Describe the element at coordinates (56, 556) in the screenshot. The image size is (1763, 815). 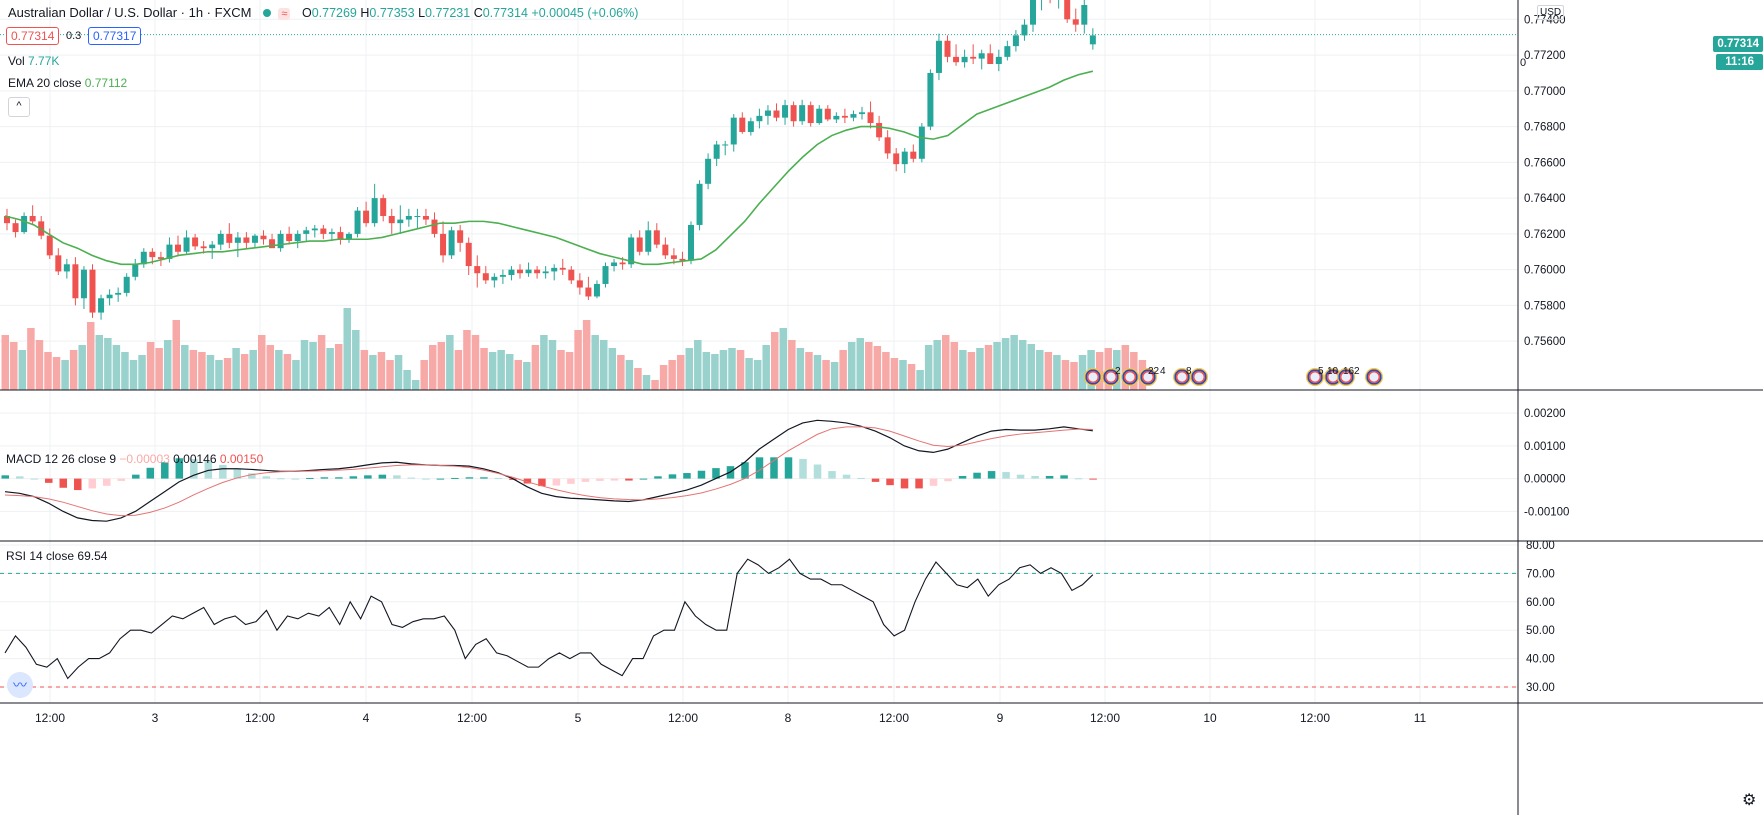
I see `rsi-legend: RSI 14 close 69.54` at that location.